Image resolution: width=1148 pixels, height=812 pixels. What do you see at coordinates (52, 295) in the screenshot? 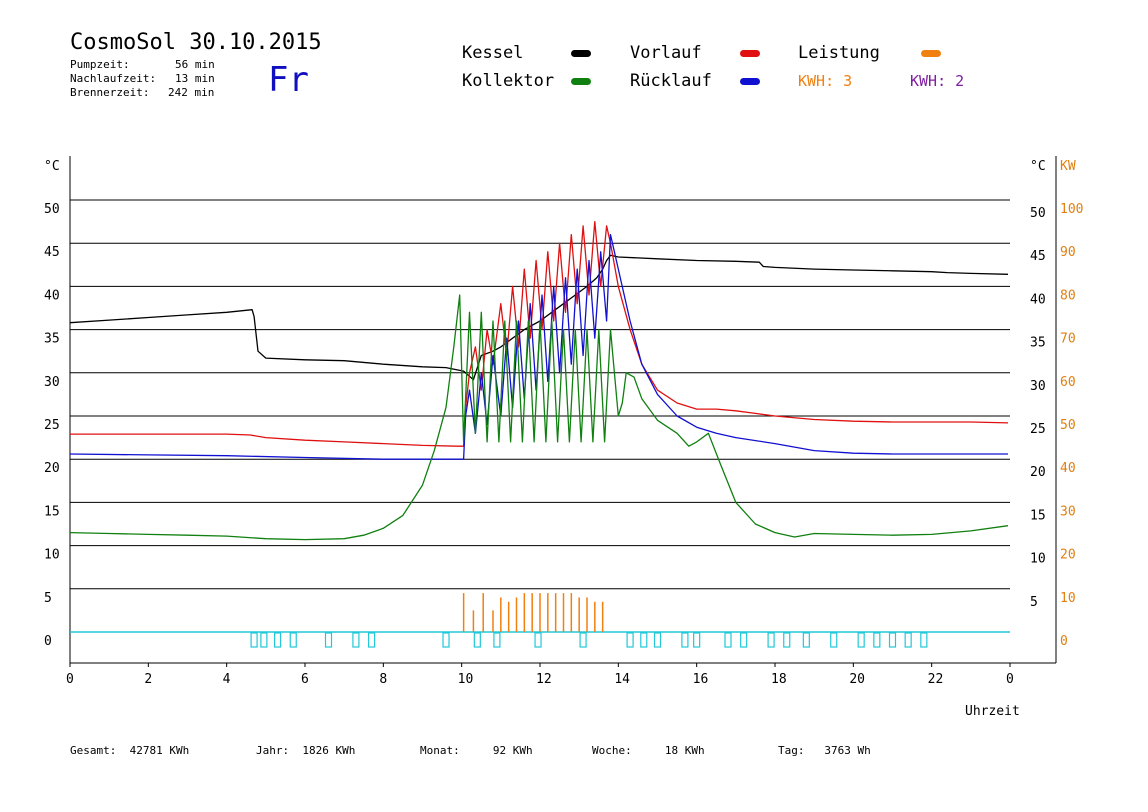
I see `y-tick-left-40: 40` at bounding box center [52, 295].